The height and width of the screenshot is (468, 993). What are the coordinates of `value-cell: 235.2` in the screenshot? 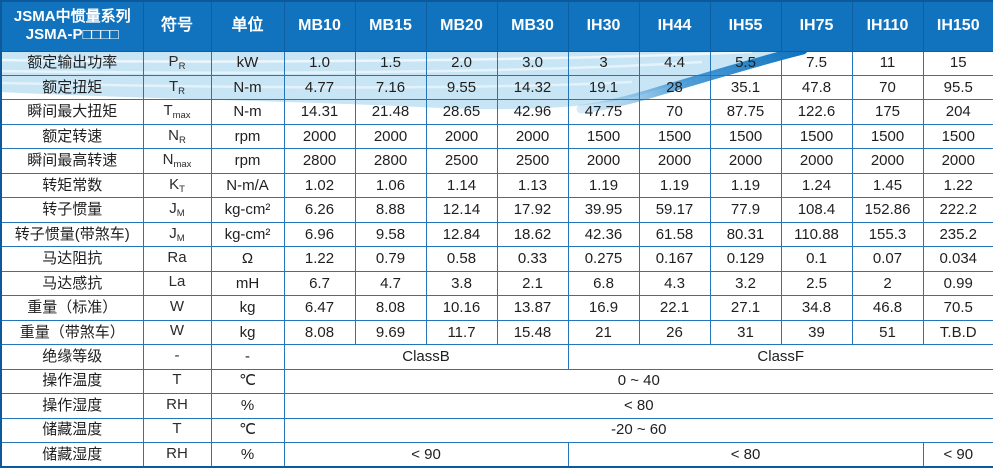 It's located at (957, 234).